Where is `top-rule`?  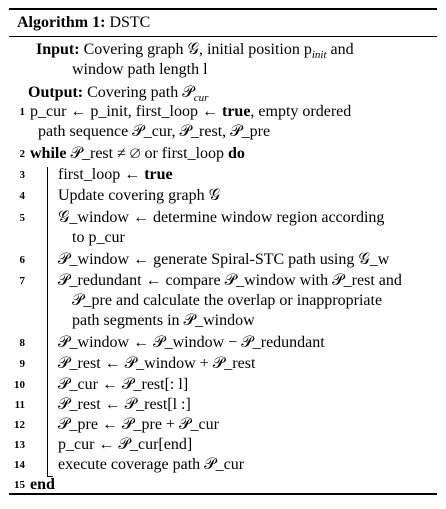
top-rule is located at coordinates (223, 9).